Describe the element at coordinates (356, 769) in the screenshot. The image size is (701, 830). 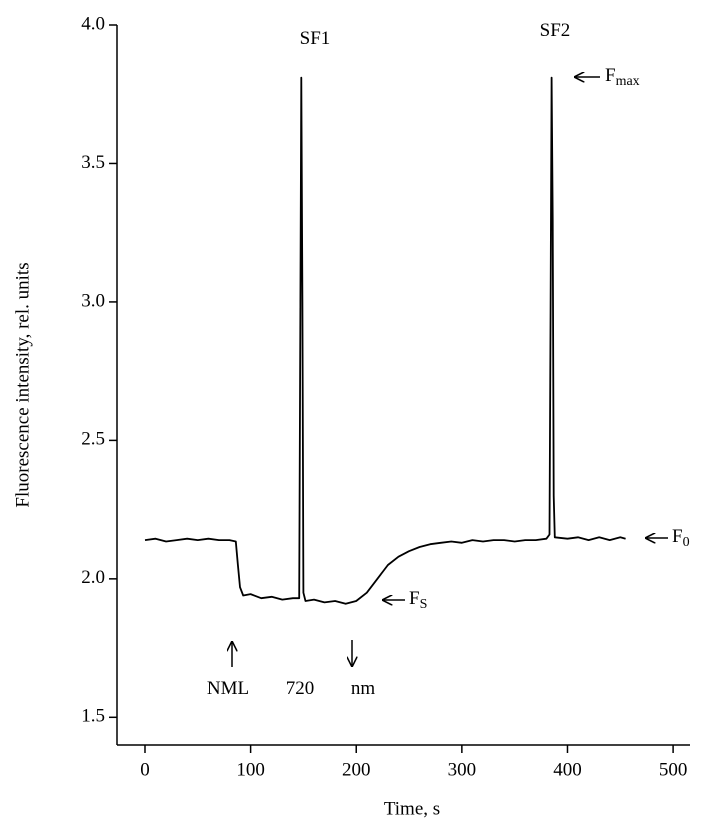
I see `x-tick-label: 200` at that location.